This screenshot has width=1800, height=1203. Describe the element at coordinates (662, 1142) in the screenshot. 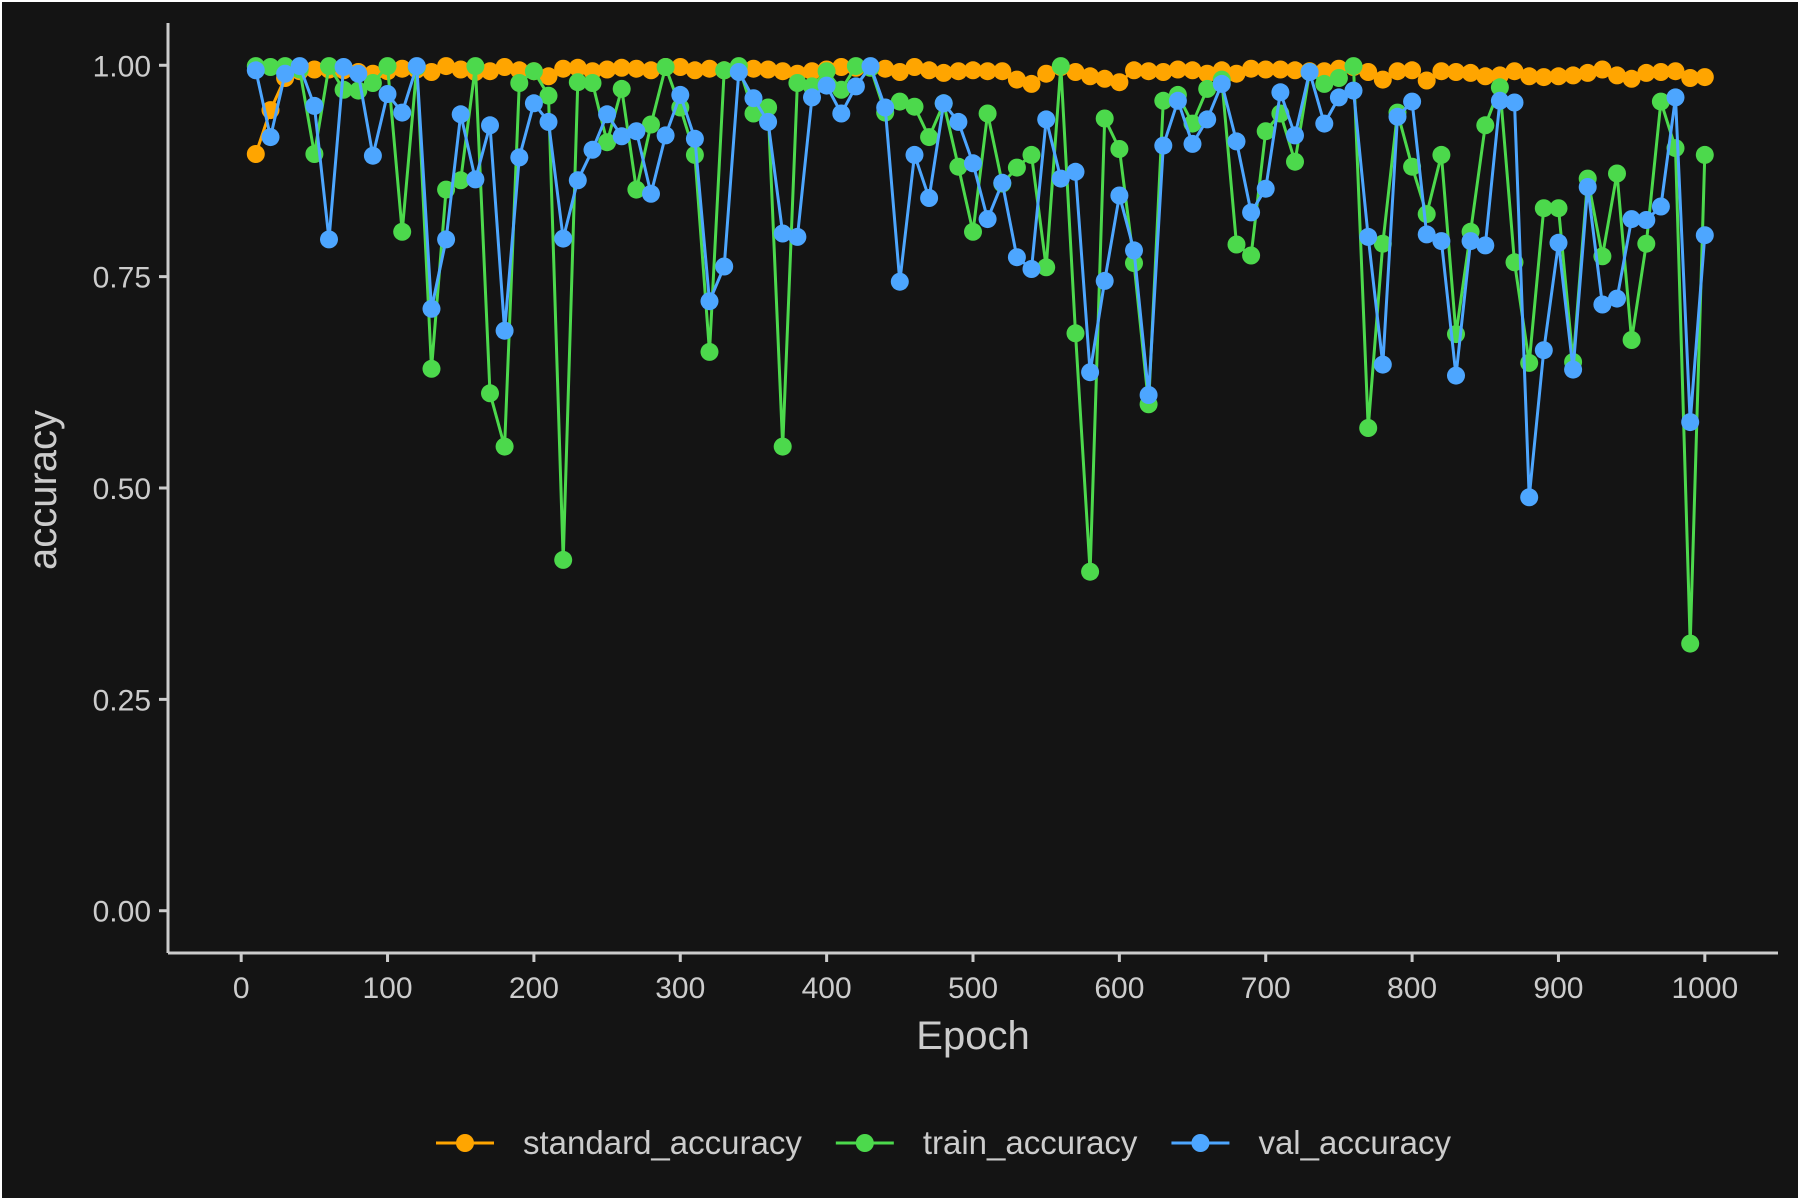

I see `legend-label: standard_accuracy` at that location.